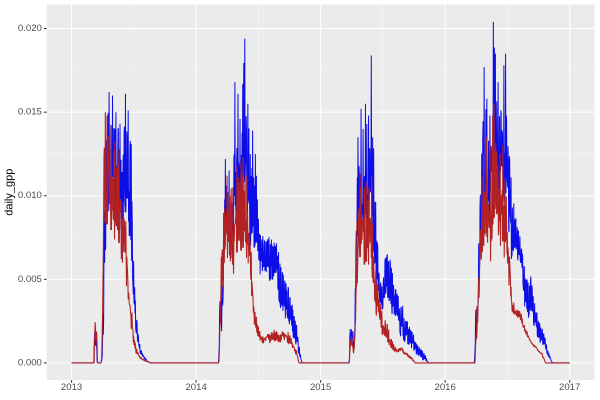 This screenshot has width=600, height=400. Describe the element at coordinates (30, 28) in the screenshot. I see `svg-text: 0.020` at that location.